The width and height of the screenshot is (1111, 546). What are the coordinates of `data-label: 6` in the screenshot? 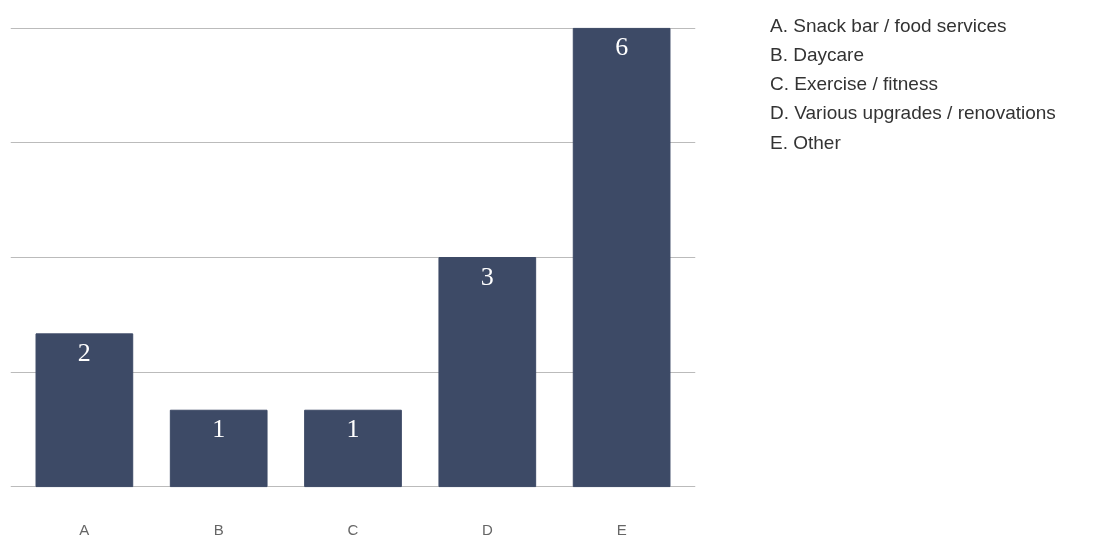 It's located at (622, 47).